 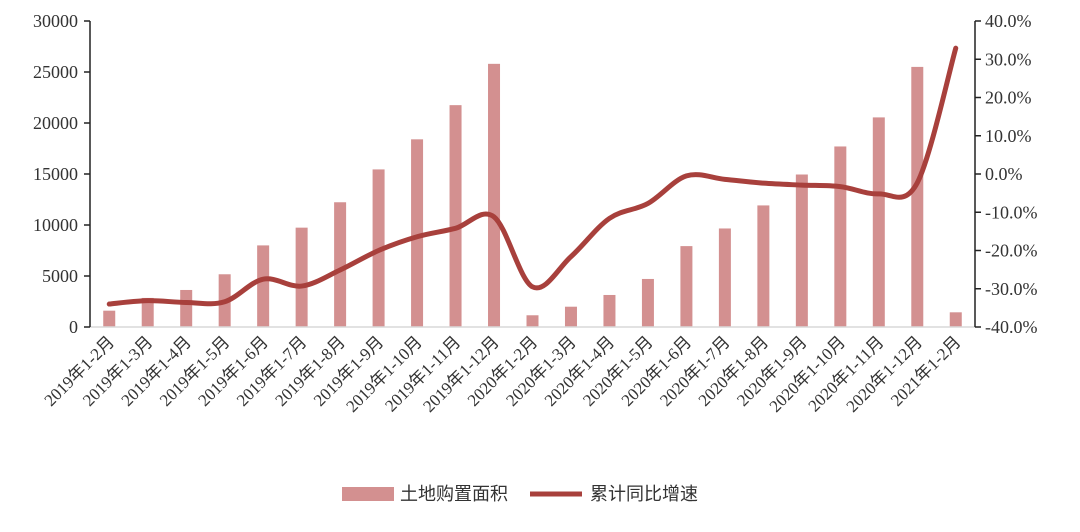 I want to click on right-tick-label: -20.0%, so click(x=1011, y=251).